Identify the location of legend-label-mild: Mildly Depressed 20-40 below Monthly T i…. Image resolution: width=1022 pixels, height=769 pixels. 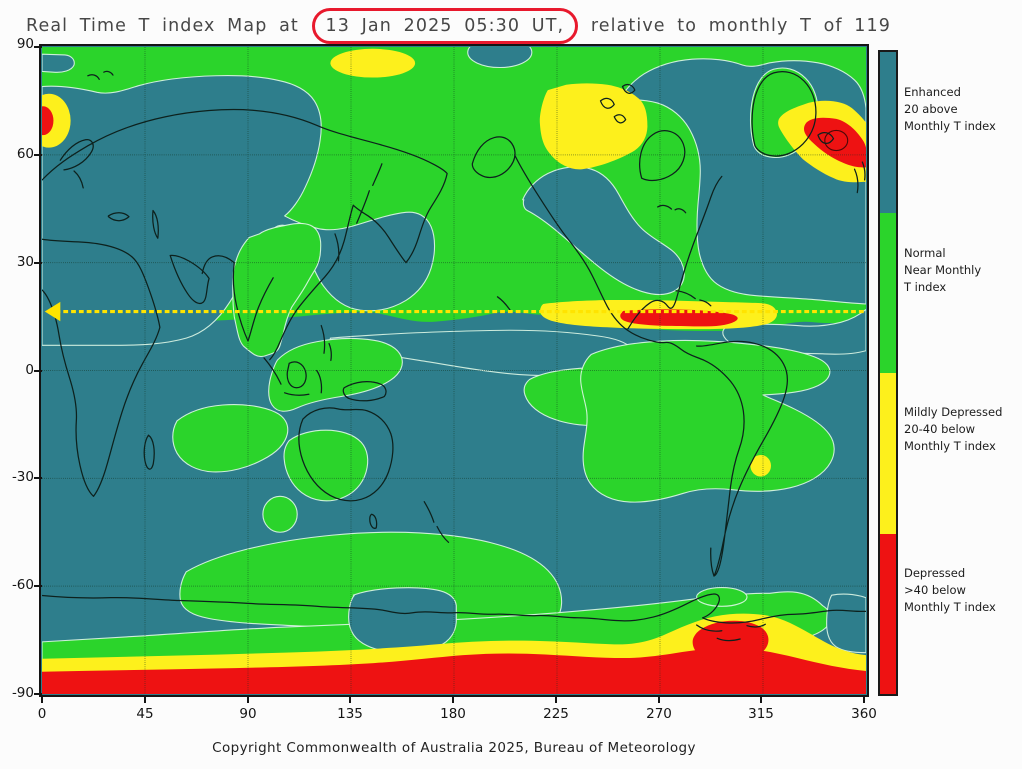
(961, 429).